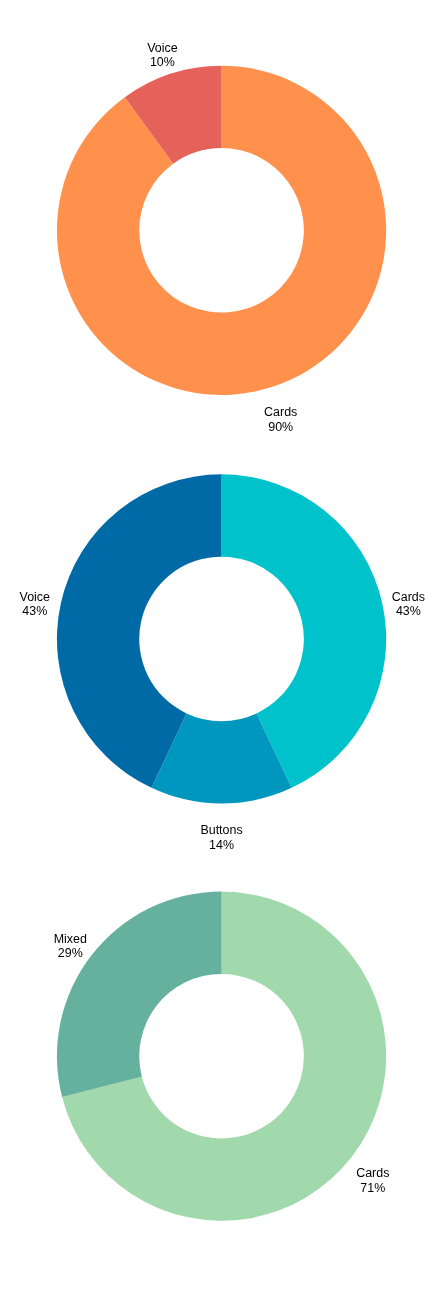 This screenshot has height=1302, width=445. What do you see at coordinates (373, 1187) in the screenshot?
I see `data-label: 71%` at bounding box center [373, 1187].